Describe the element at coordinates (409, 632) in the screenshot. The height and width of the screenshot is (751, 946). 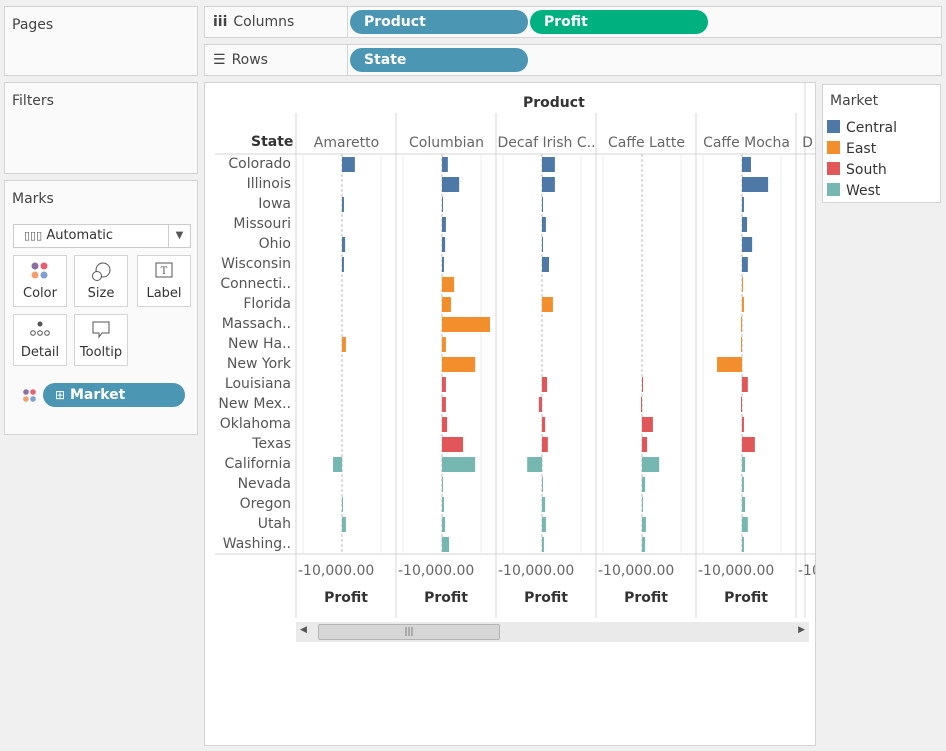
I see `scrollbar-thumb: |||` at that location.